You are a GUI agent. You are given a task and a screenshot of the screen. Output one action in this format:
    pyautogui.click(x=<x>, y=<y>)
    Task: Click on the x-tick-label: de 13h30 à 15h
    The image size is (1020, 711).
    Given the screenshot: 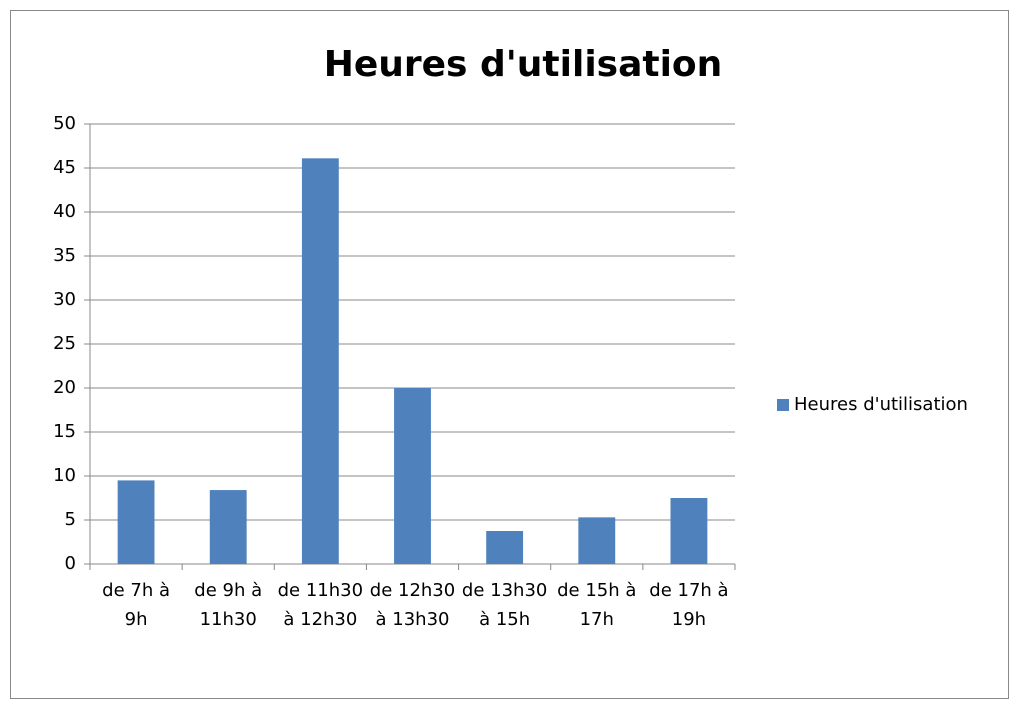 What is the action you would take?
    pyautogui.click(x=504, y=605)
    